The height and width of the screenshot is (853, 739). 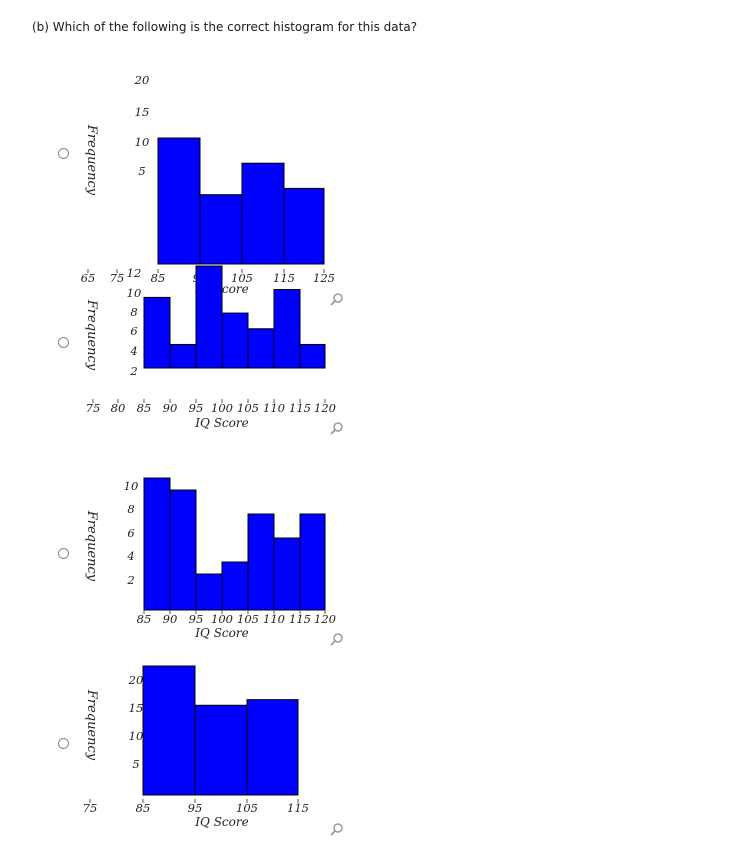 I want to click on x-tick-label: 65, so click(x=88, y=278).